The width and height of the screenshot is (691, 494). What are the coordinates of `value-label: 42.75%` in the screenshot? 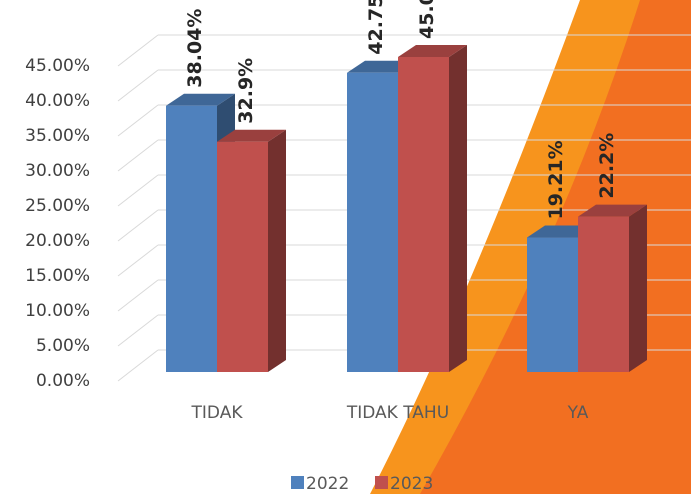 It's located at (376, 27).